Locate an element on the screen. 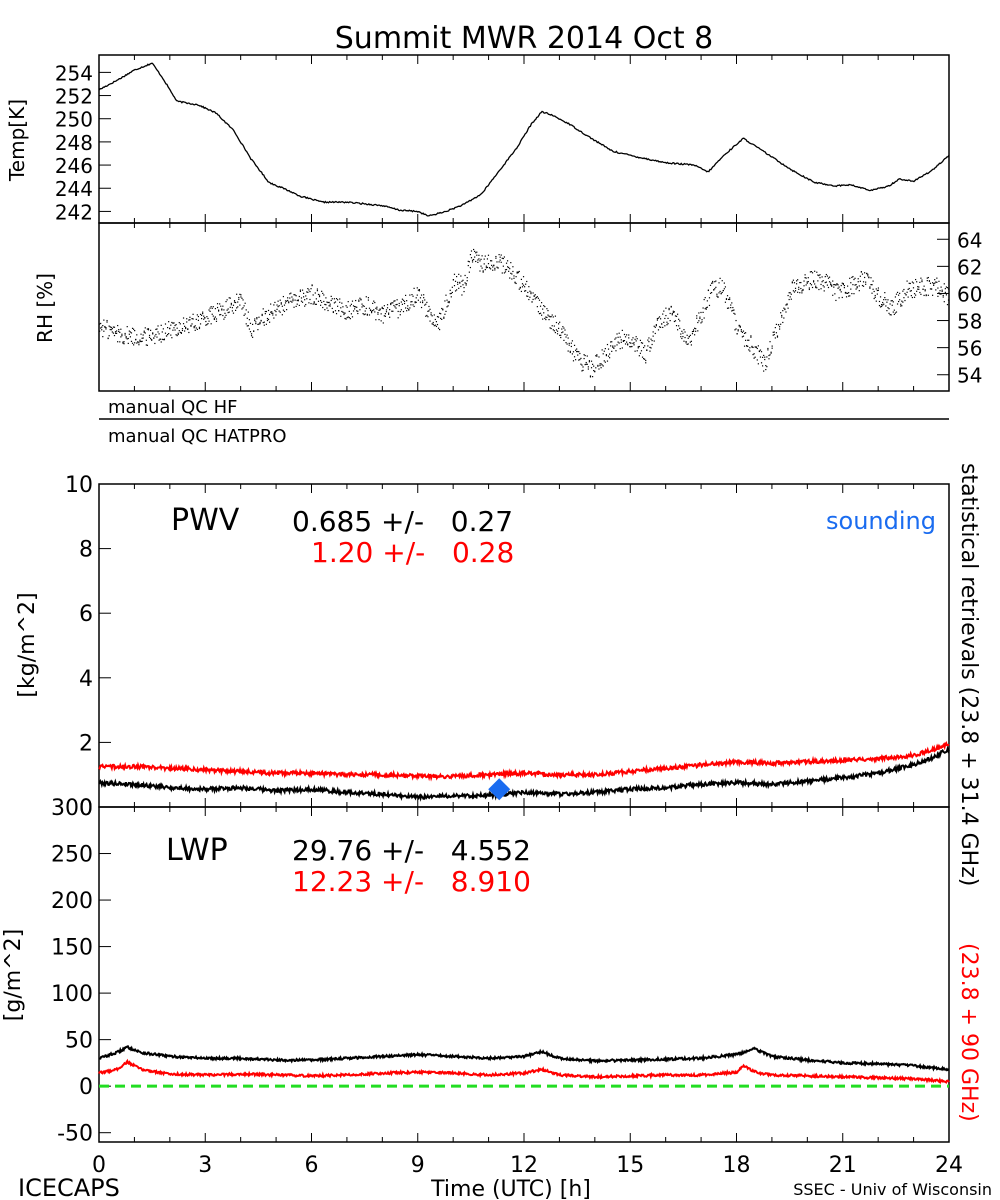 The height and width of the screenshot is (1200, 1000). y-tick-label: 100 is located at coordinates (72, 994).